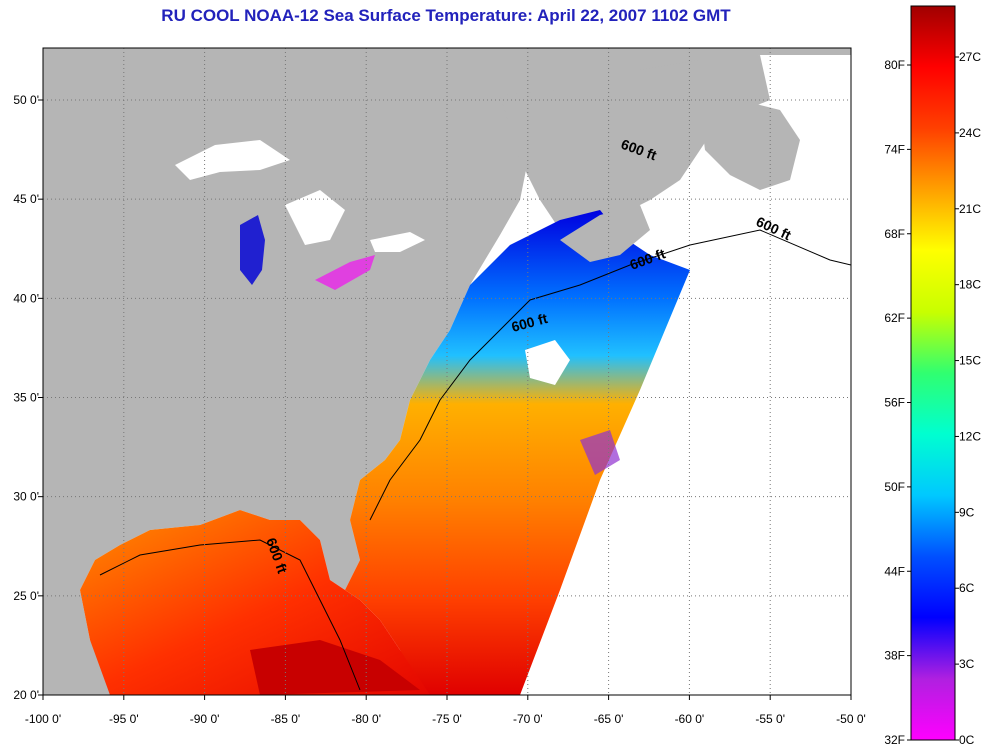 The width and height of the screenshot is (984, 754). What do you see at coordinates (894, 149) in the screenshot?
I see `fahrenheit-label: 74F` at bounding box center [894, 149].